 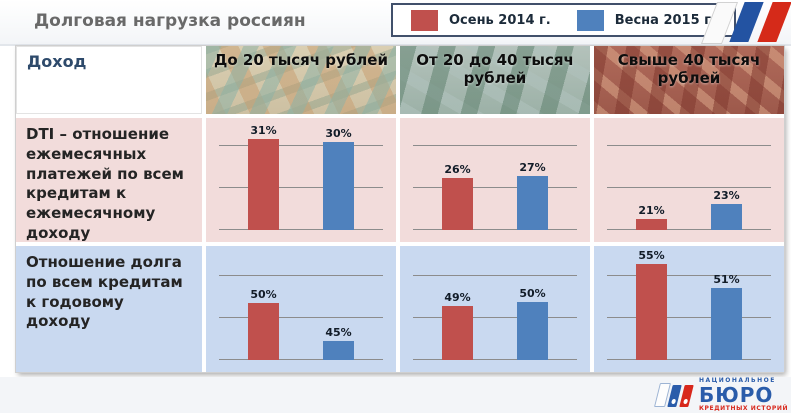 I want to click on bar-value-label: 23%, so click(x=726, y=195).